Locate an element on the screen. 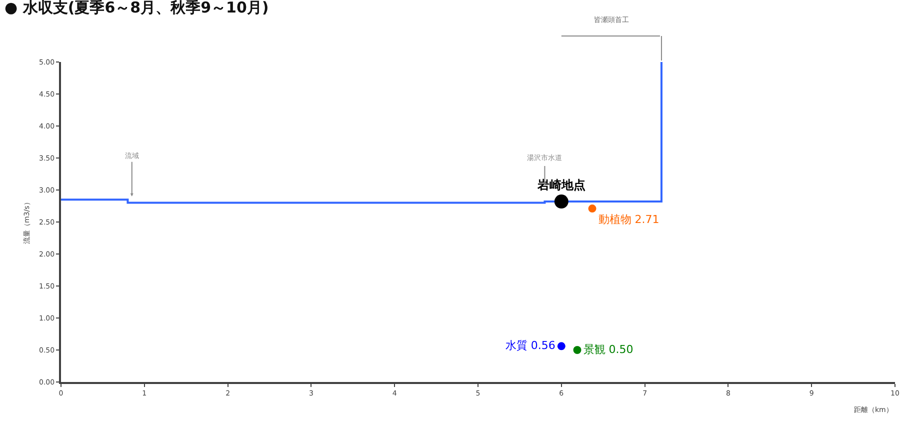 This screenshot has width=909, height=422. text: 景観 0.50 is located at coordinates (608, 349).